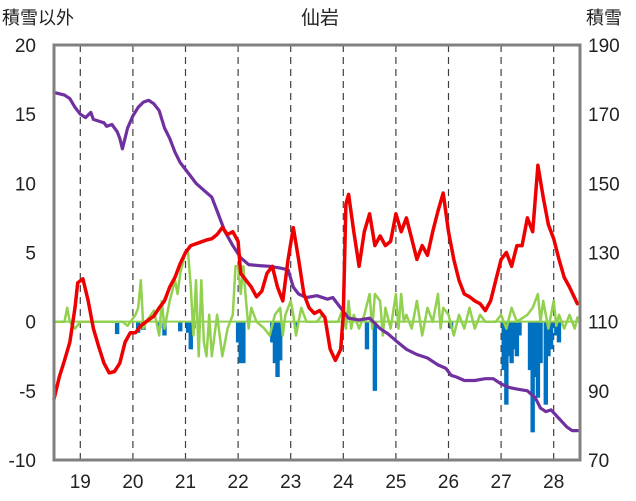 This screenshot has height=501, width=636. I want to click on x-tick-label: 24, so click(344, 482).